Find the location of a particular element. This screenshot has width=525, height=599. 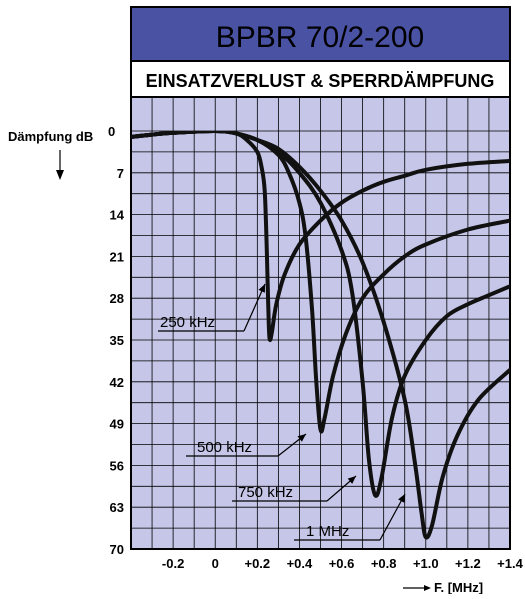

x-tick-label: +1.2 is located at coordinates (468, 563).